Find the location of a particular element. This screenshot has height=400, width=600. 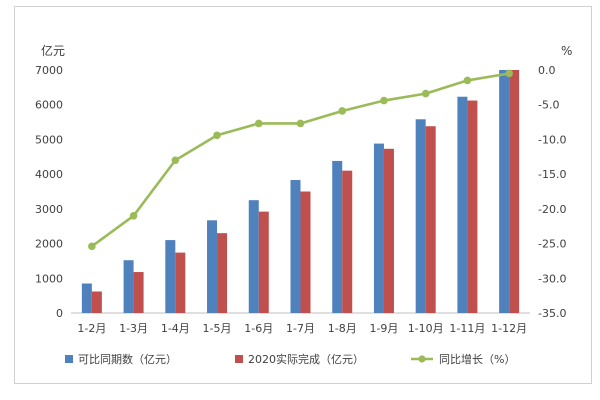

left-tick-label: 7000 is located at coordinates (49, 70).